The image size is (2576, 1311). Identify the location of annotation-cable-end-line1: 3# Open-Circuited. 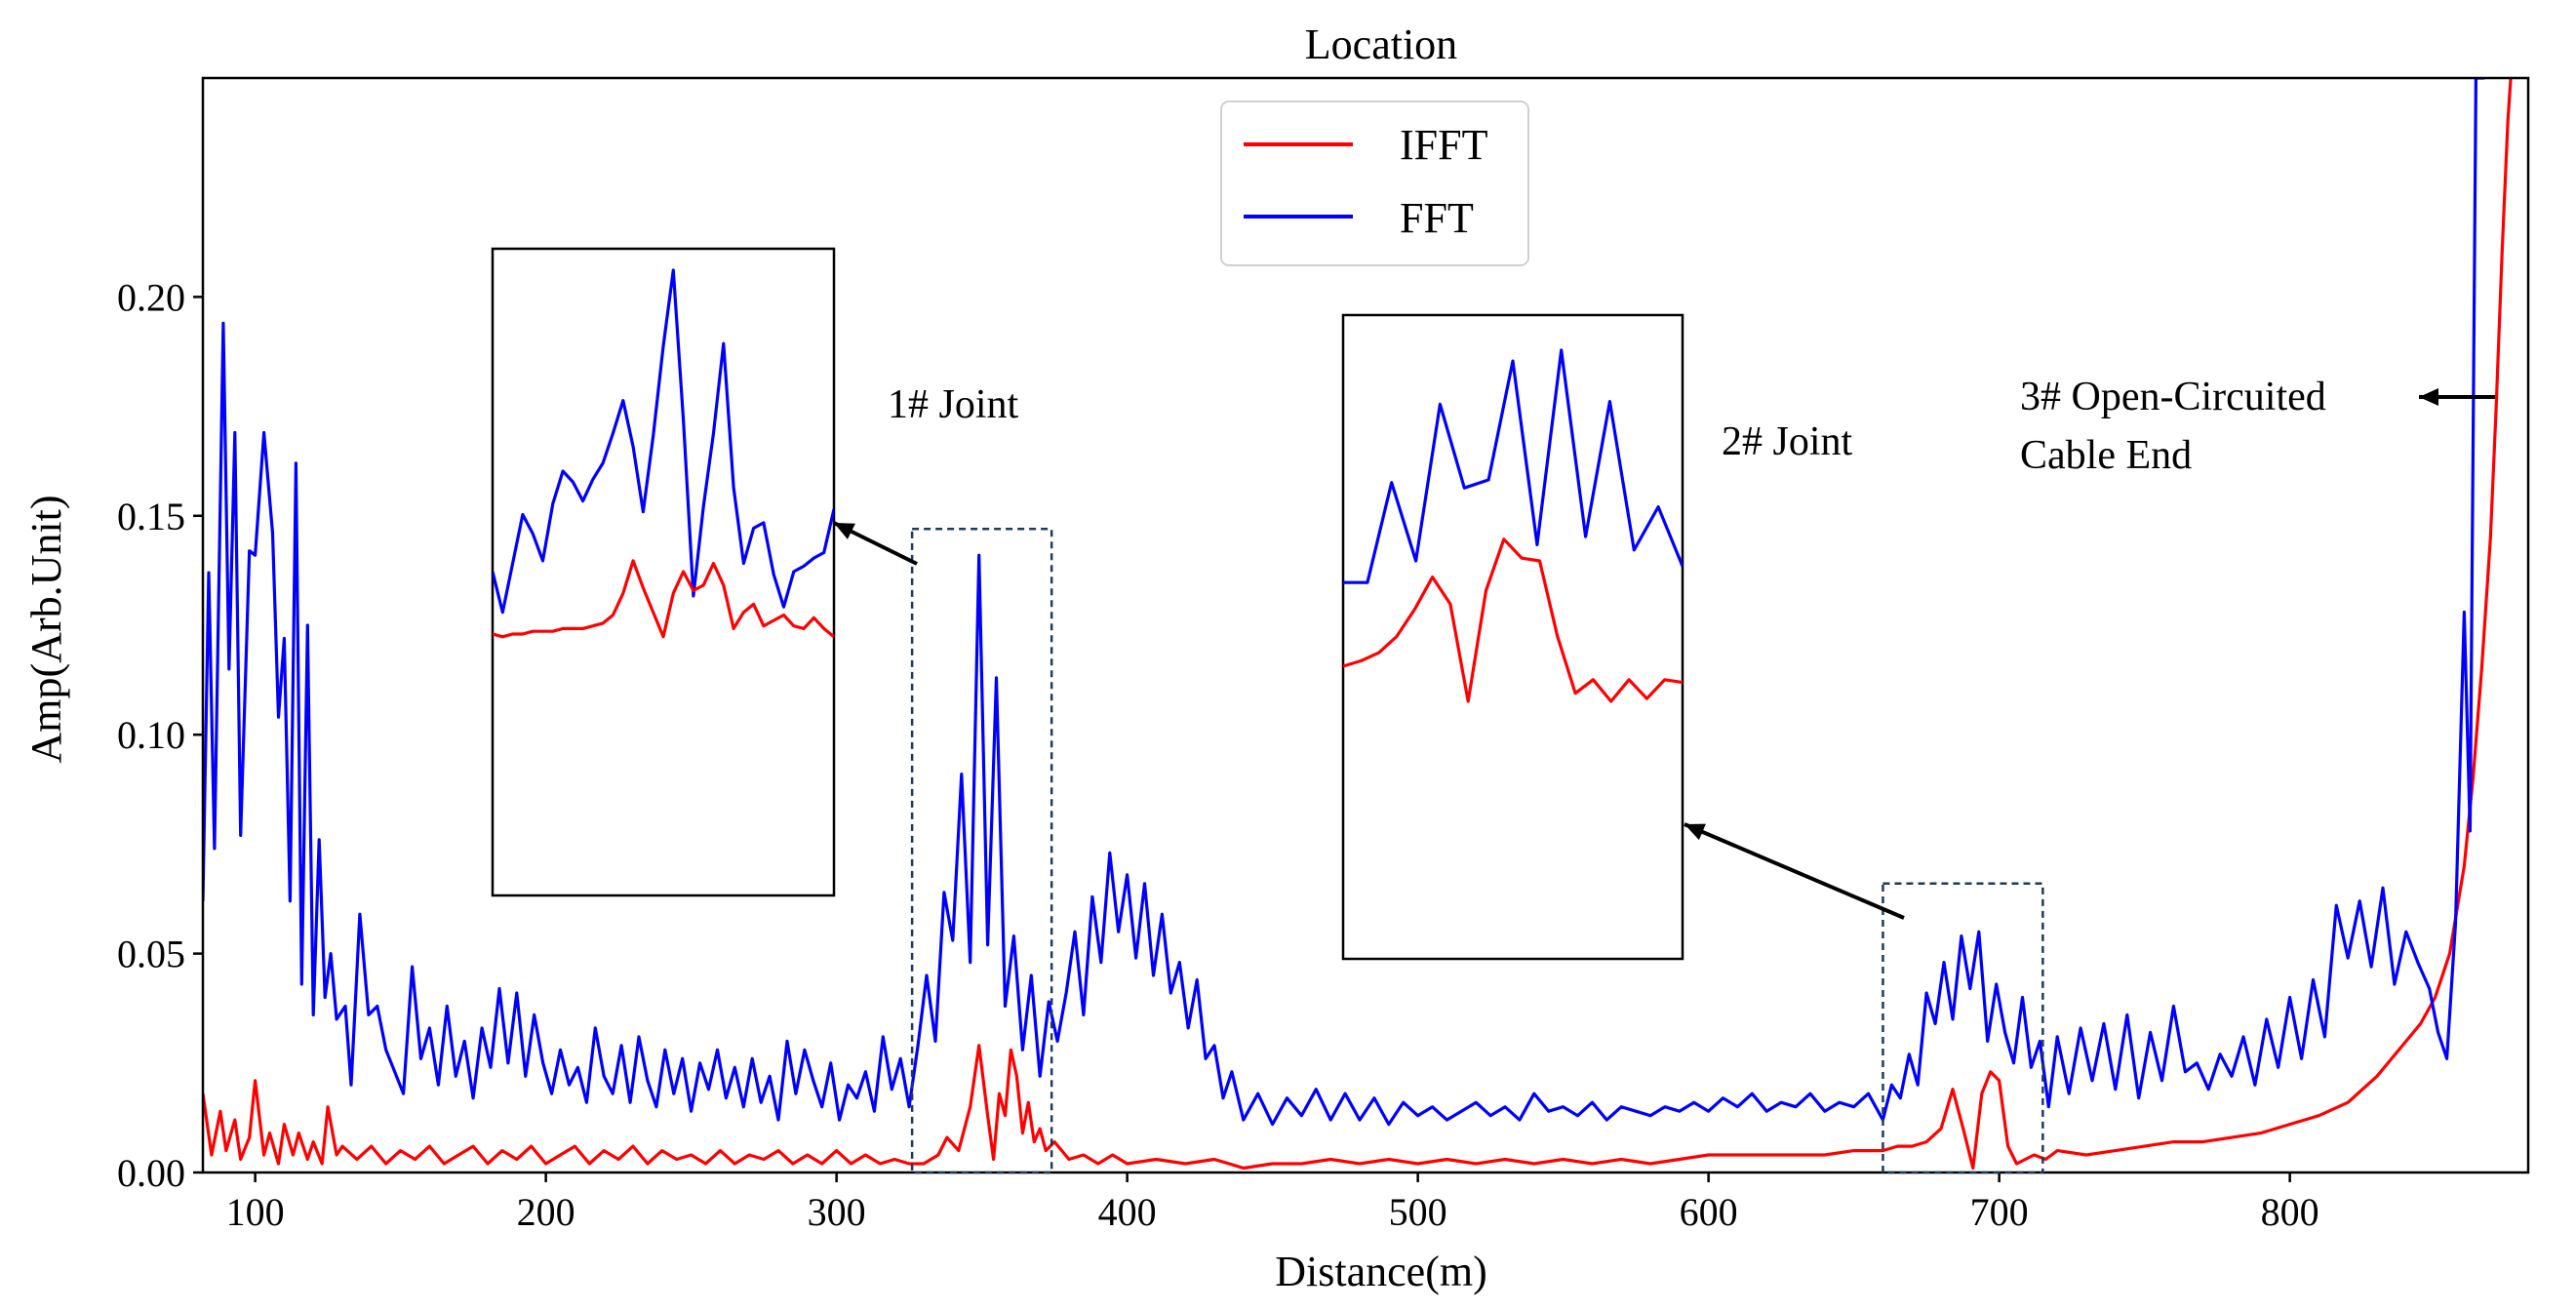
(2173, 397).